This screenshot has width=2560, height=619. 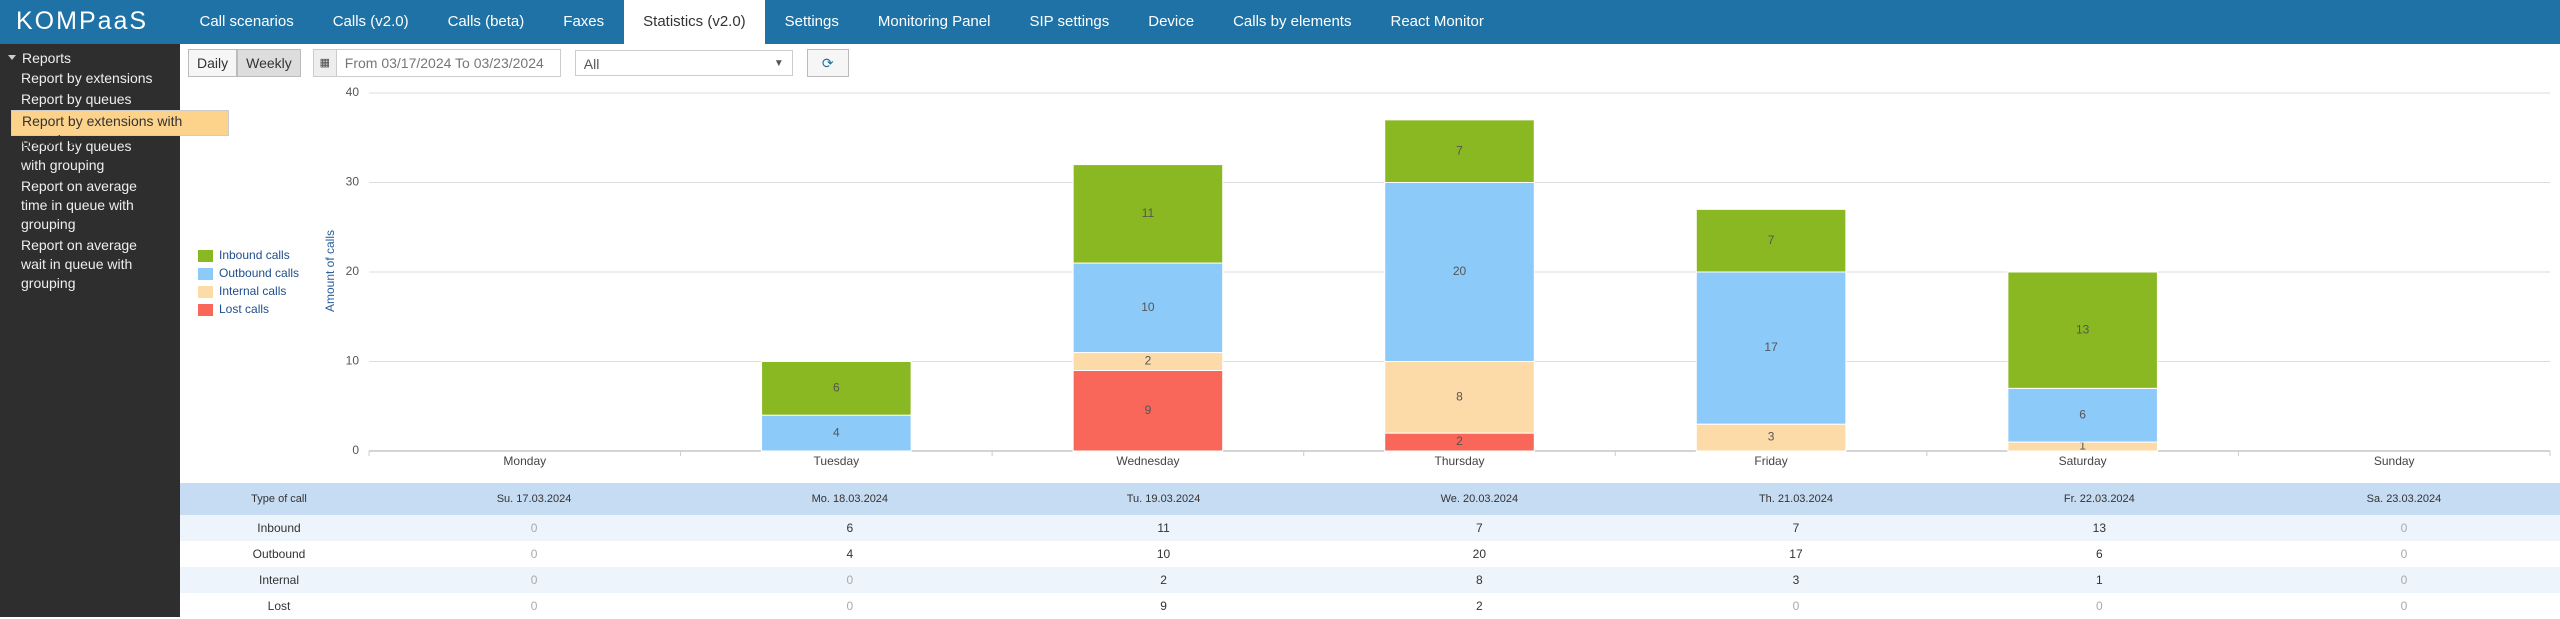 What do you see at coordinates (370, 21) in the screenshot?
I see `tab: Calls (v2.0)` at bounding box center [370, 21].